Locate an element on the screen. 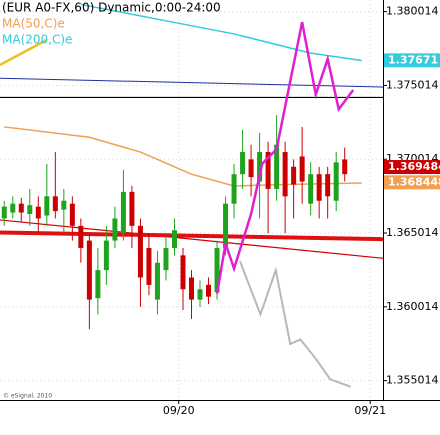 The image size is (440, 435). price-marker-label: 1.368448 is located at coordinates (414, 181).